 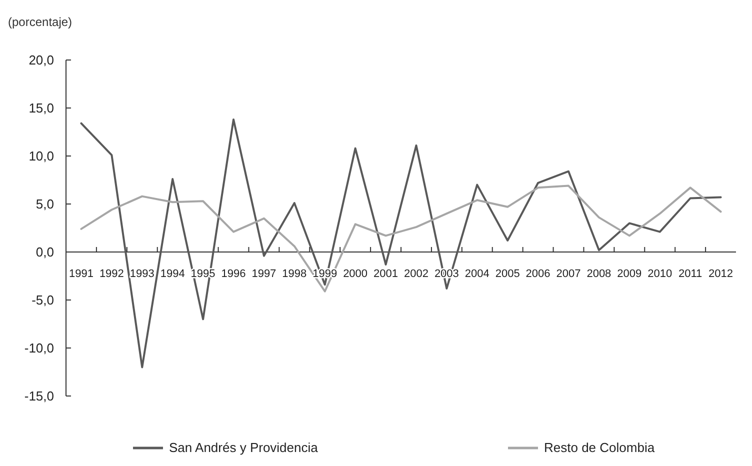 I want to click on y-tick-label: -15,0, so click(x=39, y=396).